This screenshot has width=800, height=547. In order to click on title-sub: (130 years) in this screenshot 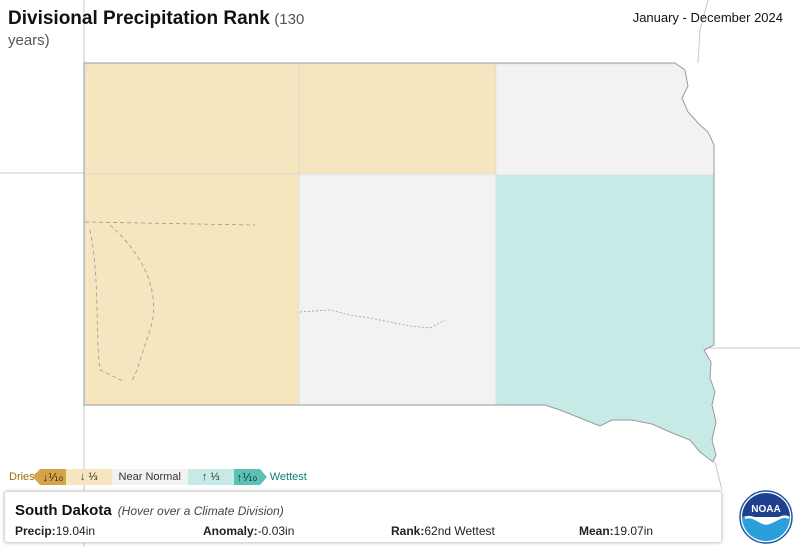, I will do `click(156, 30)`.